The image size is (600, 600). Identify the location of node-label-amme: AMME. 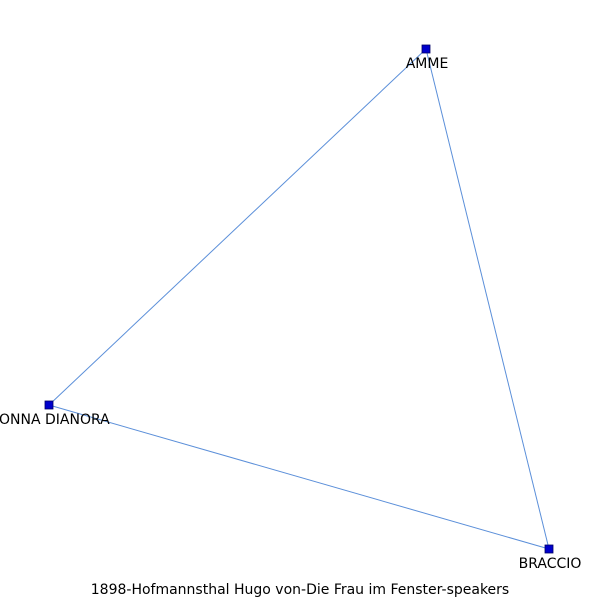
(427, 64).